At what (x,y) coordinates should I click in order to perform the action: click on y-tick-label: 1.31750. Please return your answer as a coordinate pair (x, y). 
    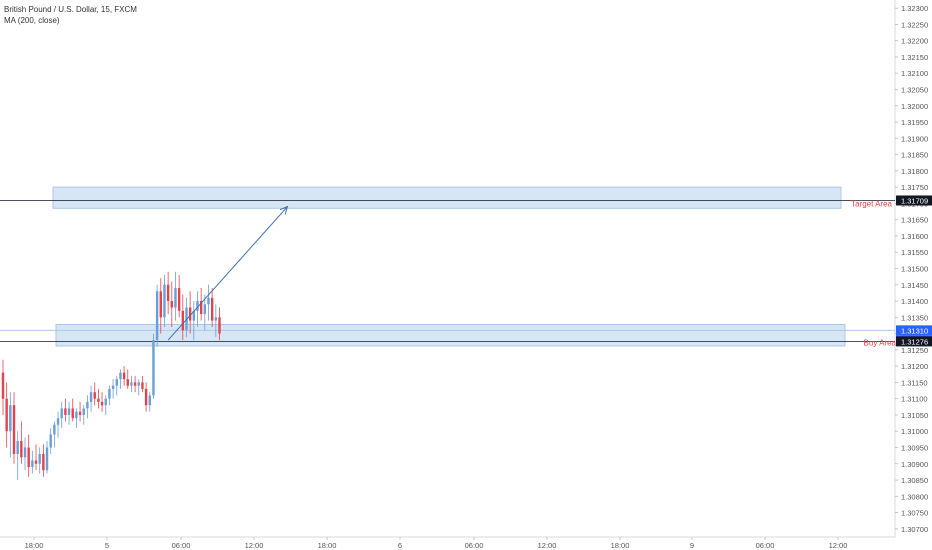
    Looking at the image, I should click on (914, 187).